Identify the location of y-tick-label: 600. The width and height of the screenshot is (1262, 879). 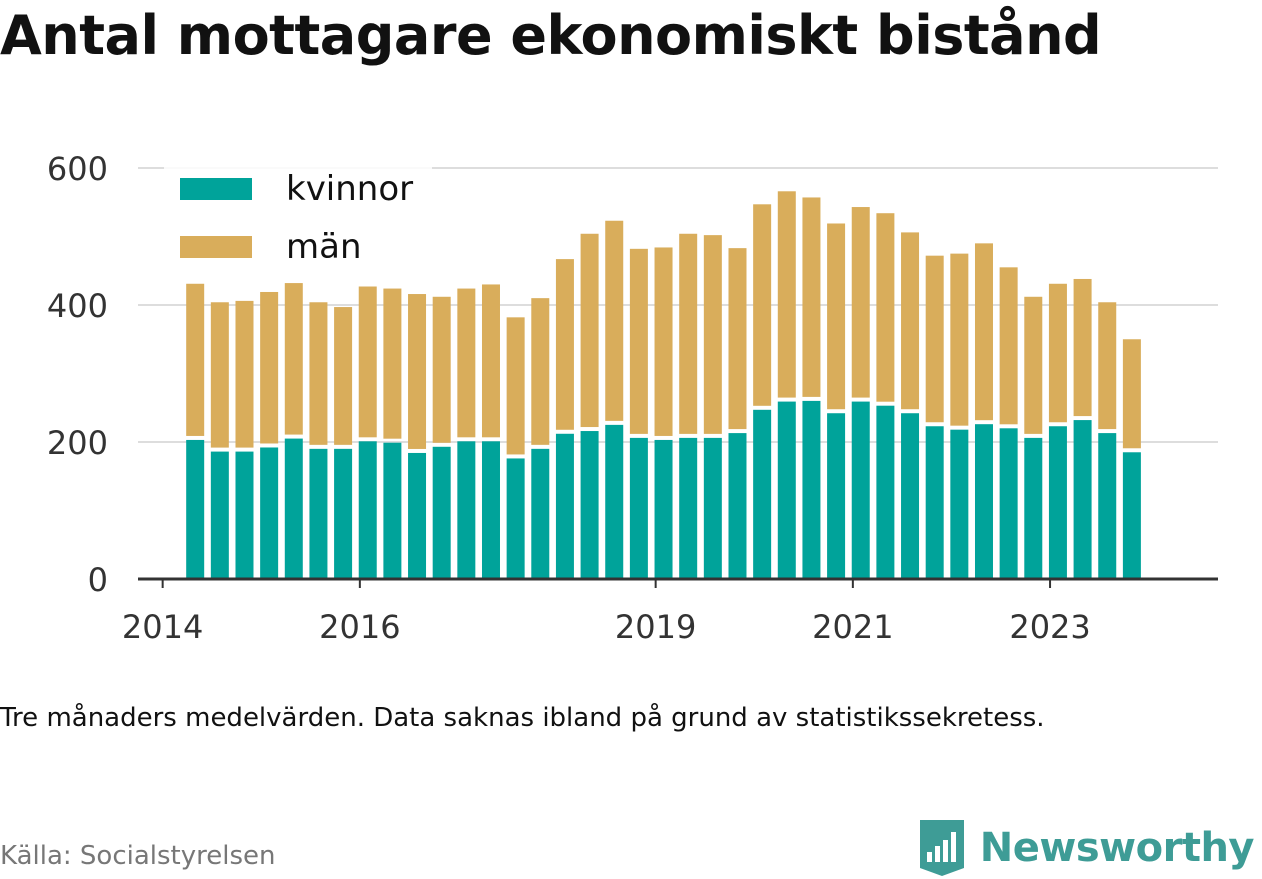
(77, 169).